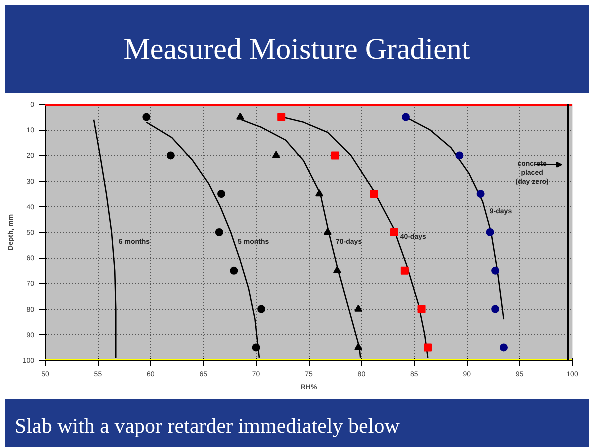  I want to click on chart-title: Measured Moisture Gradient, so click(297, 50).